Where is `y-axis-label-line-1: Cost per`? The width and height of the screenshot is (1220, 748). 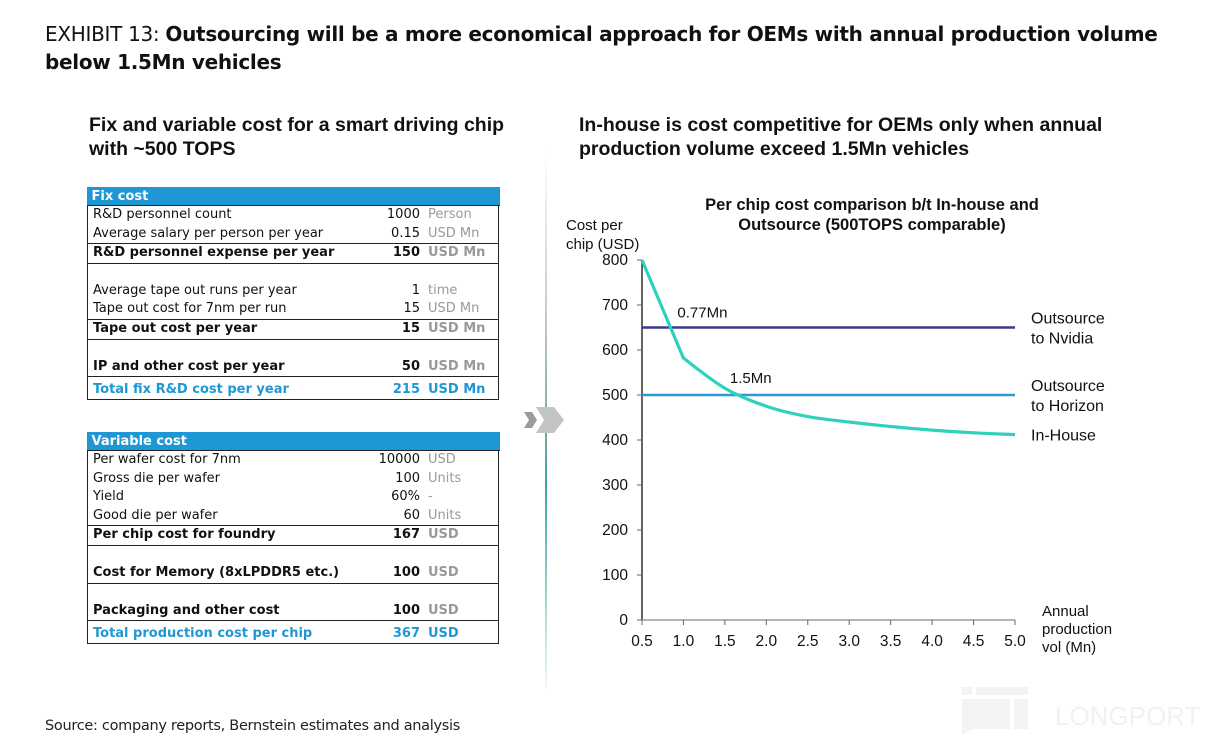 y-axis-label-line-1: Cost per is located at coordinates (594, 225).